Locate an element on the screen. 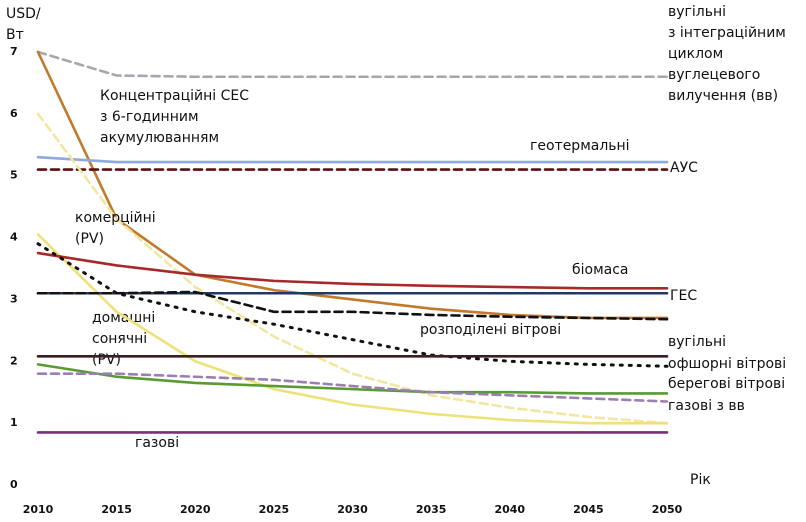 The image size is (806, 522). x-tick-label: 2040 is located at coordinates (509, 509).